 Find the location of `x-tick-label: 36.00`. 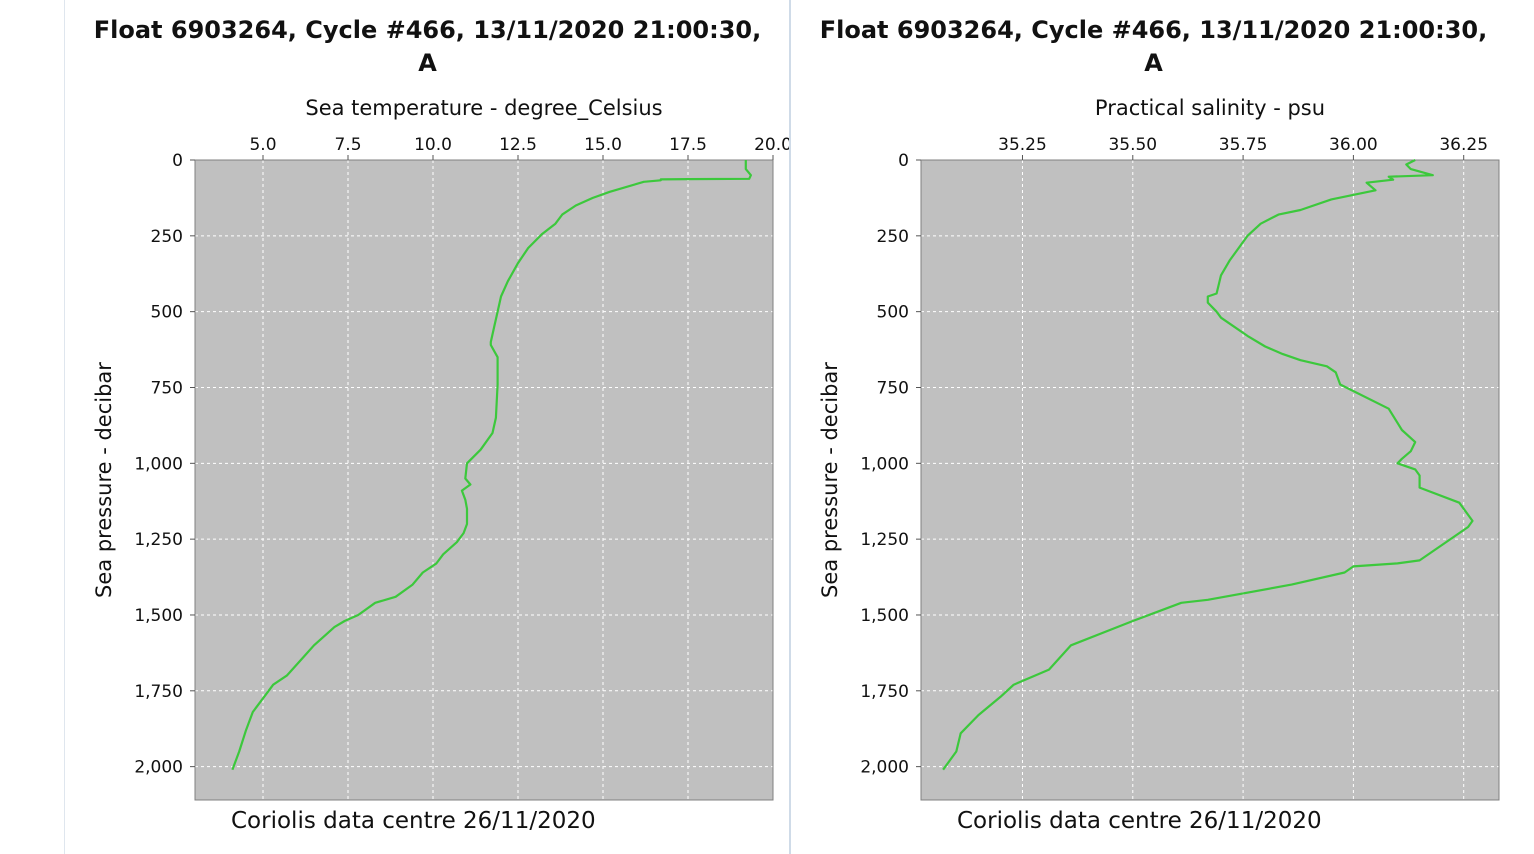

x-tick-label: 36.00 is located at coordinates (1353, 145).